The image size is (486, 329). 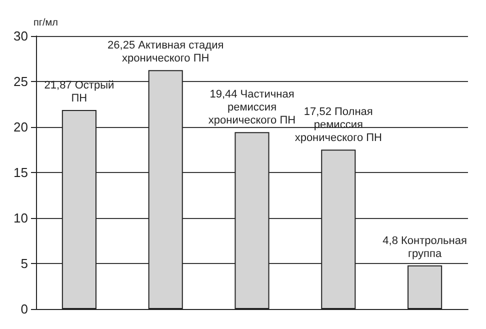 I want to click on data-label: 21,87 Острый ПН, so click(x=79, y=91).